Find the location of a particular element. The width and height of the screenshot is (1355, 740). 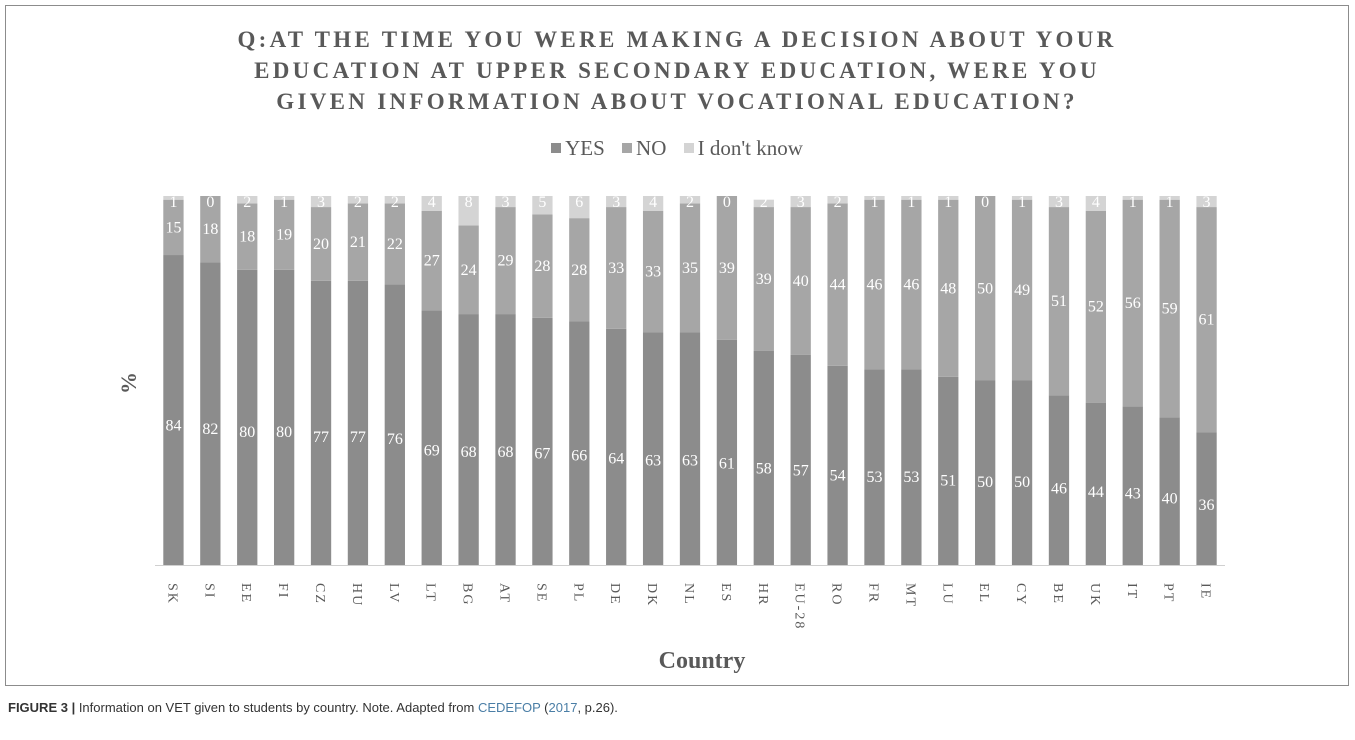

data-label-no-es: 39 is located at coordinates (727, 268).